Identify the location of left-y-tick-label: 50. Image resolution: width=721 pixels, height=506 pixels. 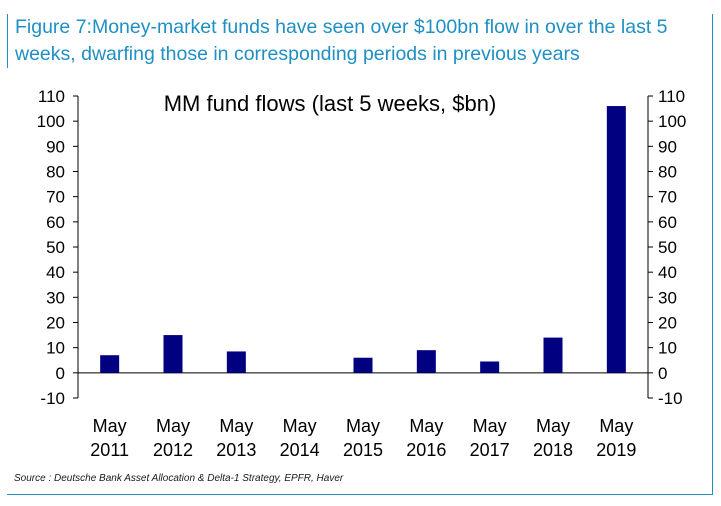
(55, 247).